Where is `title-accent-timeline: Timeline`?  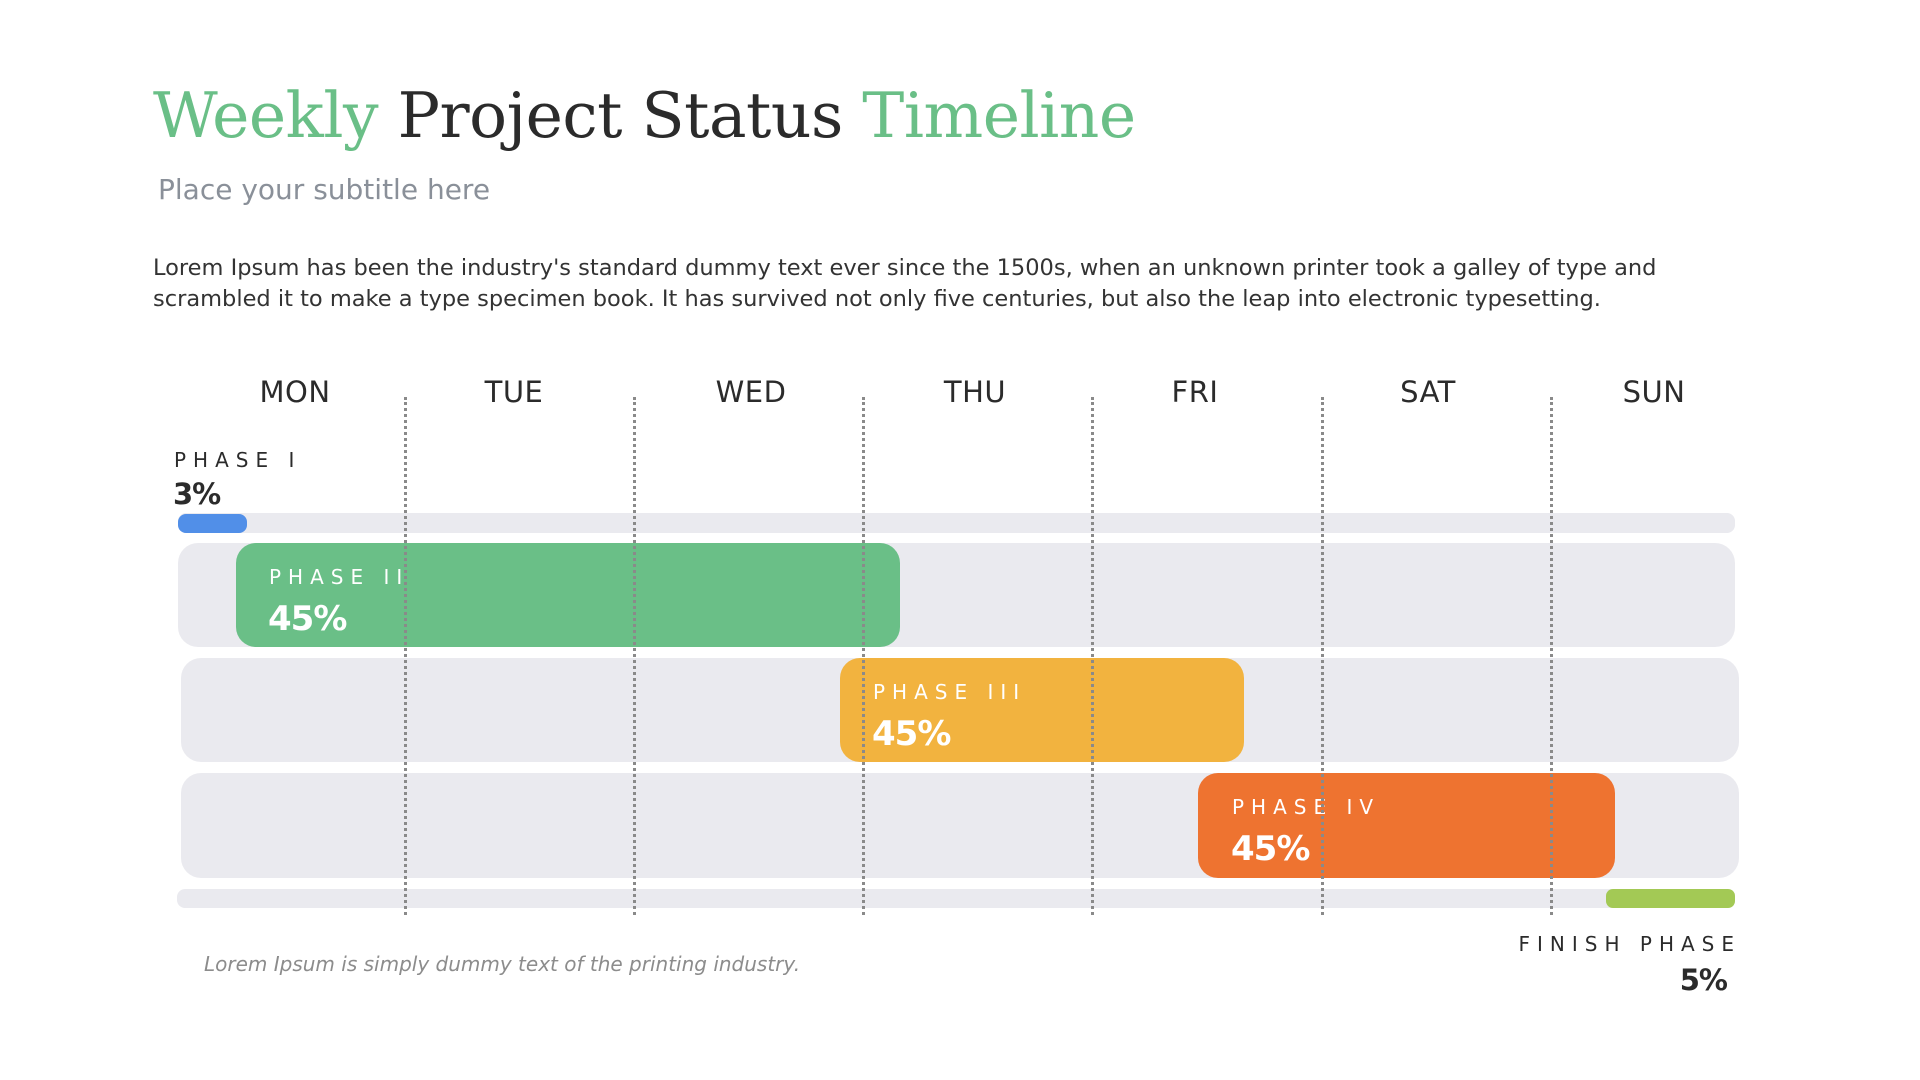 title-accent-timeline: Timeline is located at coordinates (999, 115).